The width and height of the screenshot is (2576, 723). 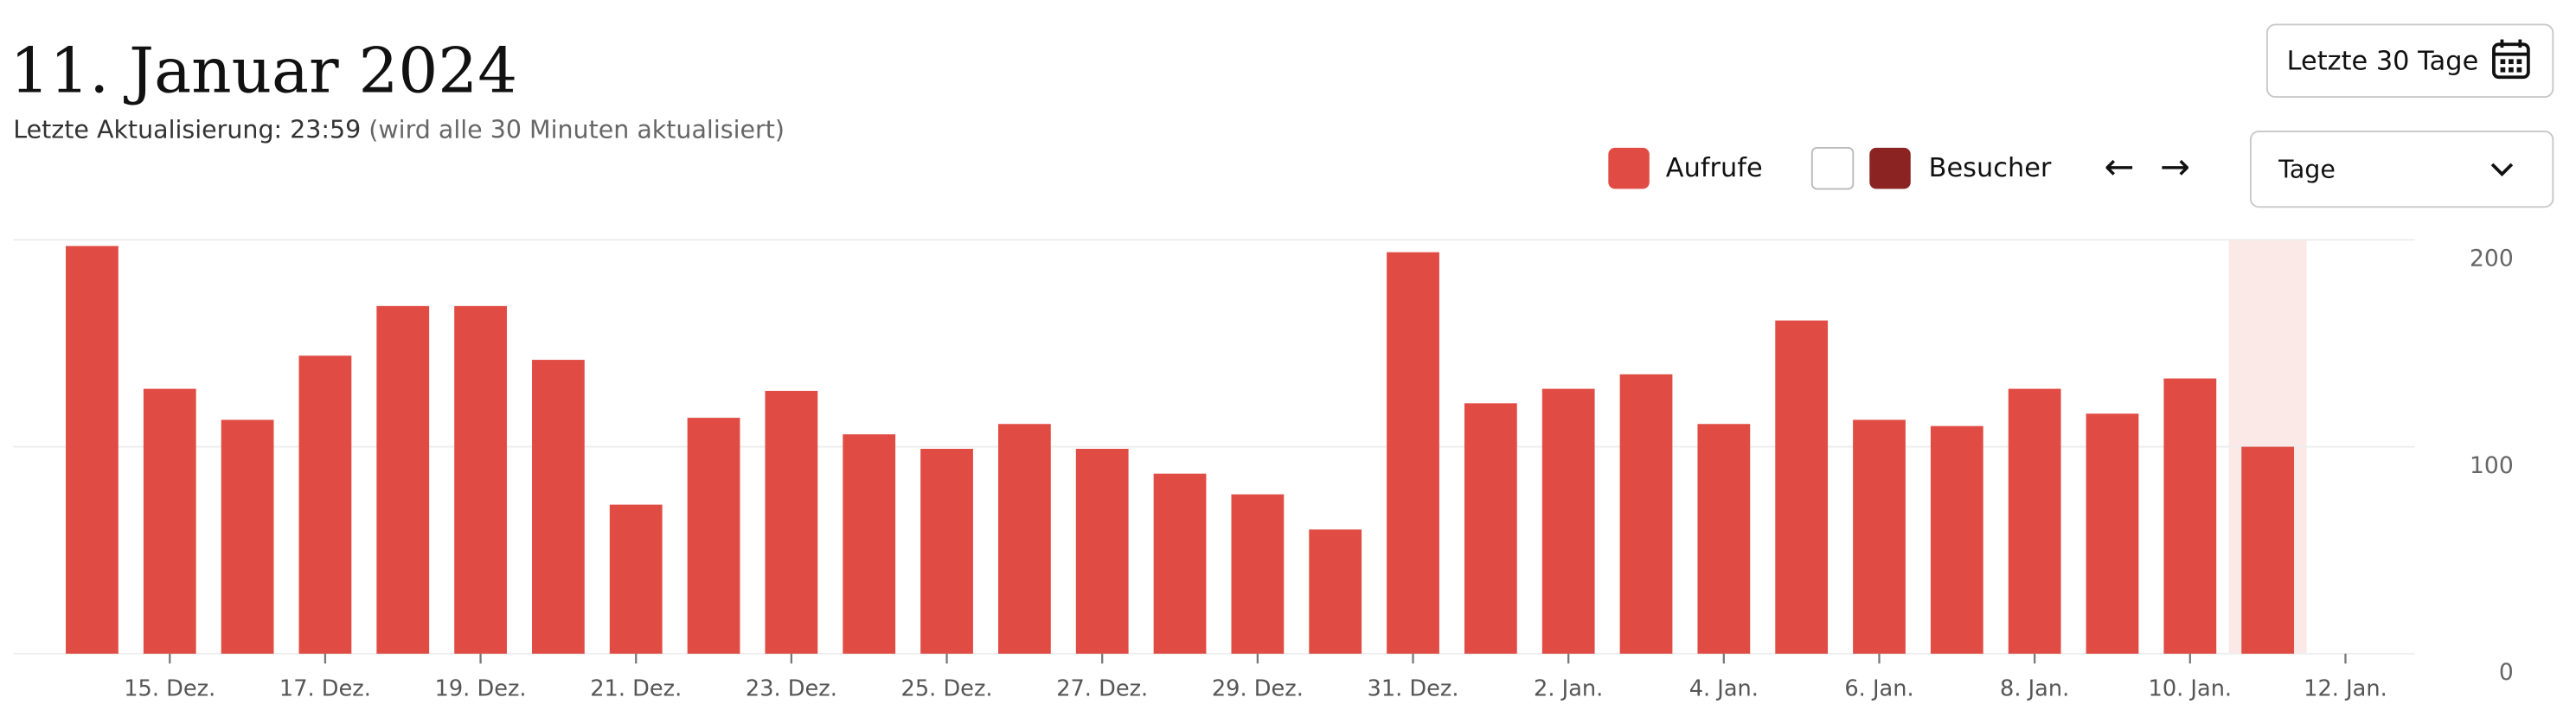 I want to click on x-tick-label: 10. Jan., so click(x=2191, y=689).